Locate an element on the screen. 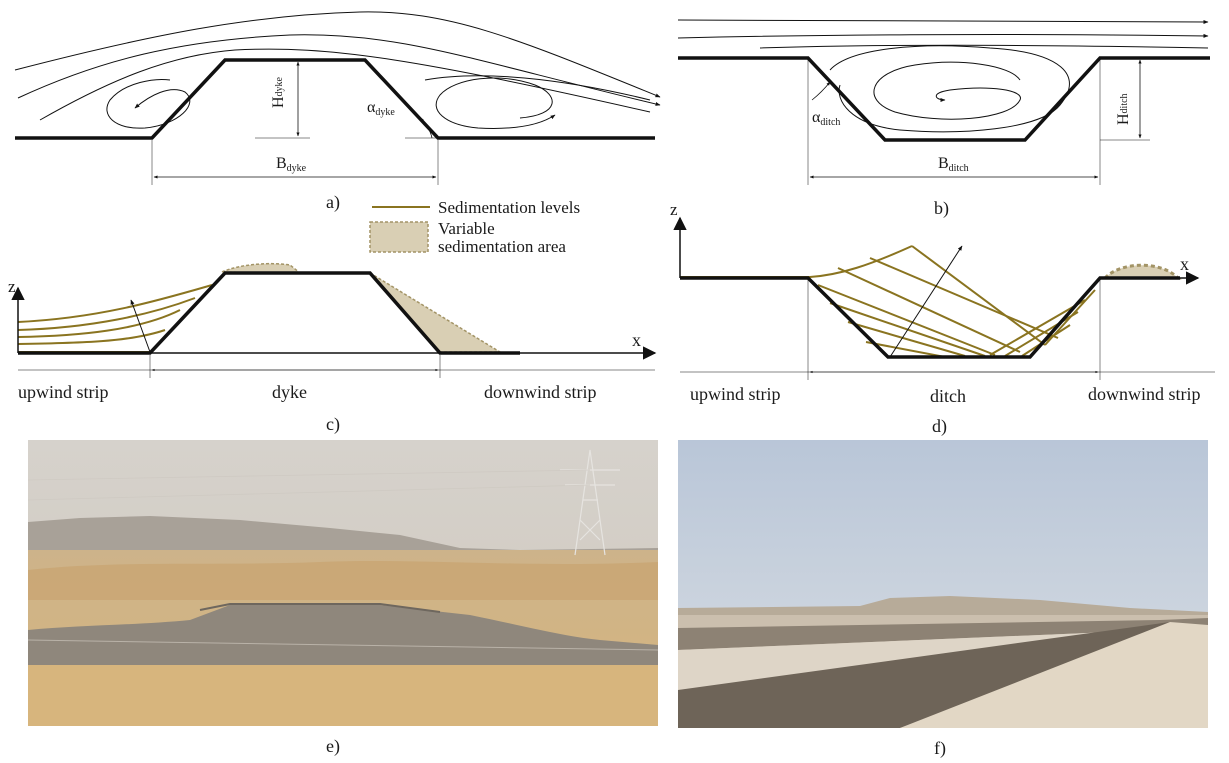  panel-e-caption: e) is located at coordinates (333, 746).